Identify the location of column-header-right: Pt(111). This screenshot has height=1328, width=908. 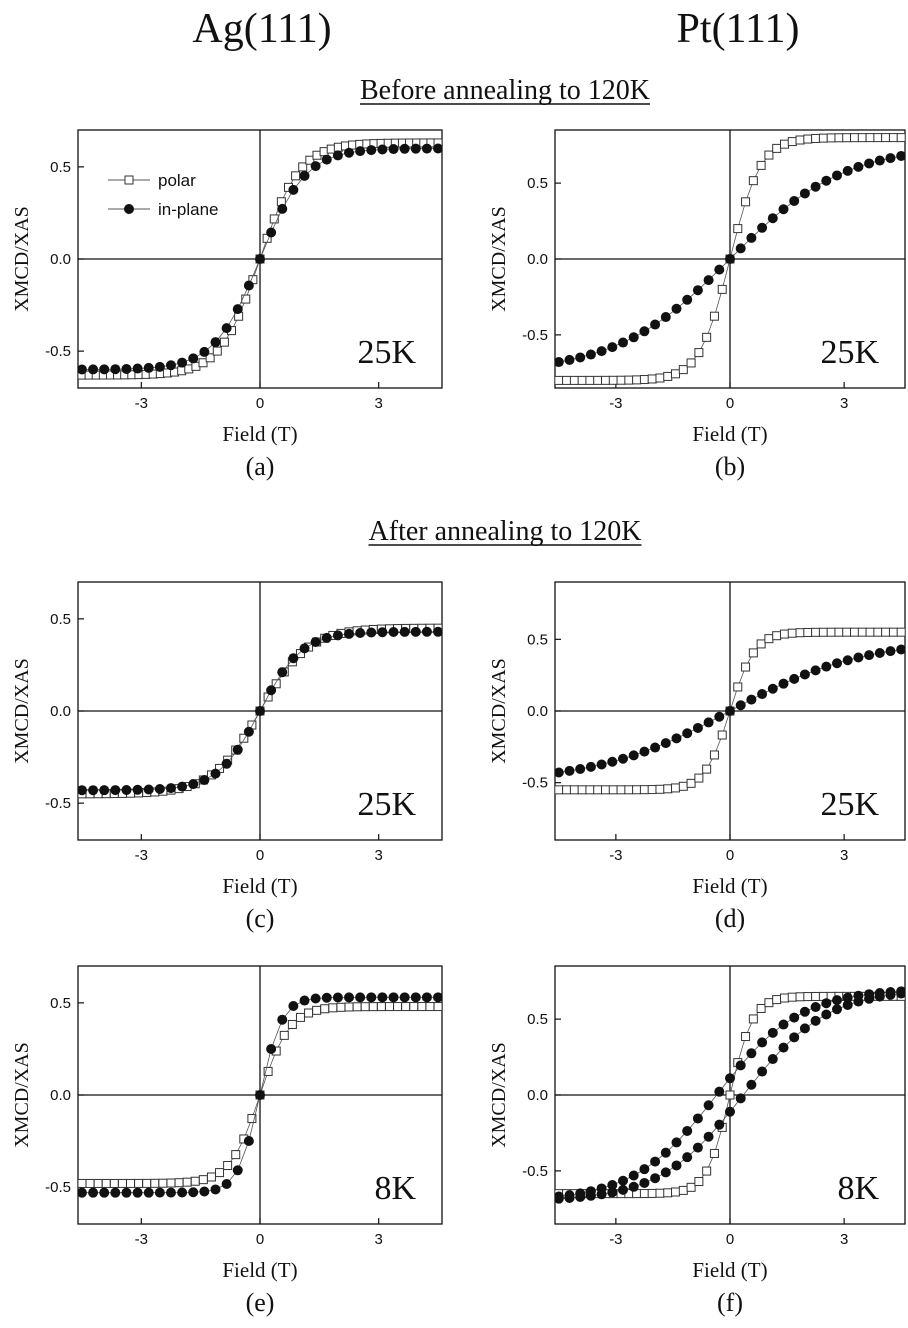
(738, 29).